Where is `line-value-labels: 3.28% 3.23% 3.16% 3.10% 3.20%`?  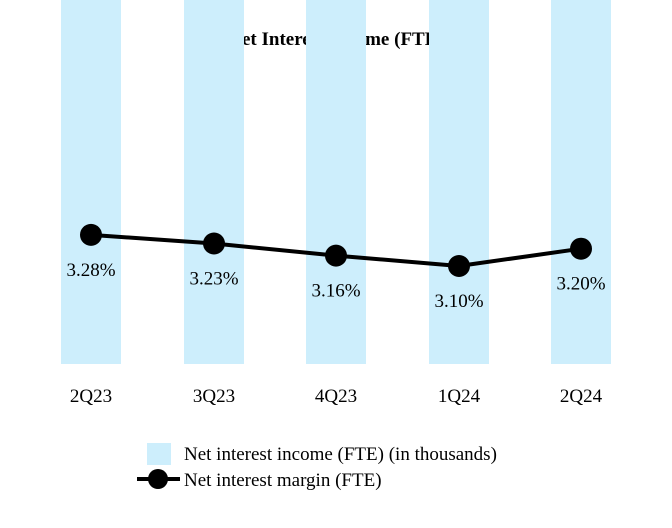 line-value-labels: 3.28% 3.23% 3.16% 3.10% 3.20% is located at coordinates (335, 286).